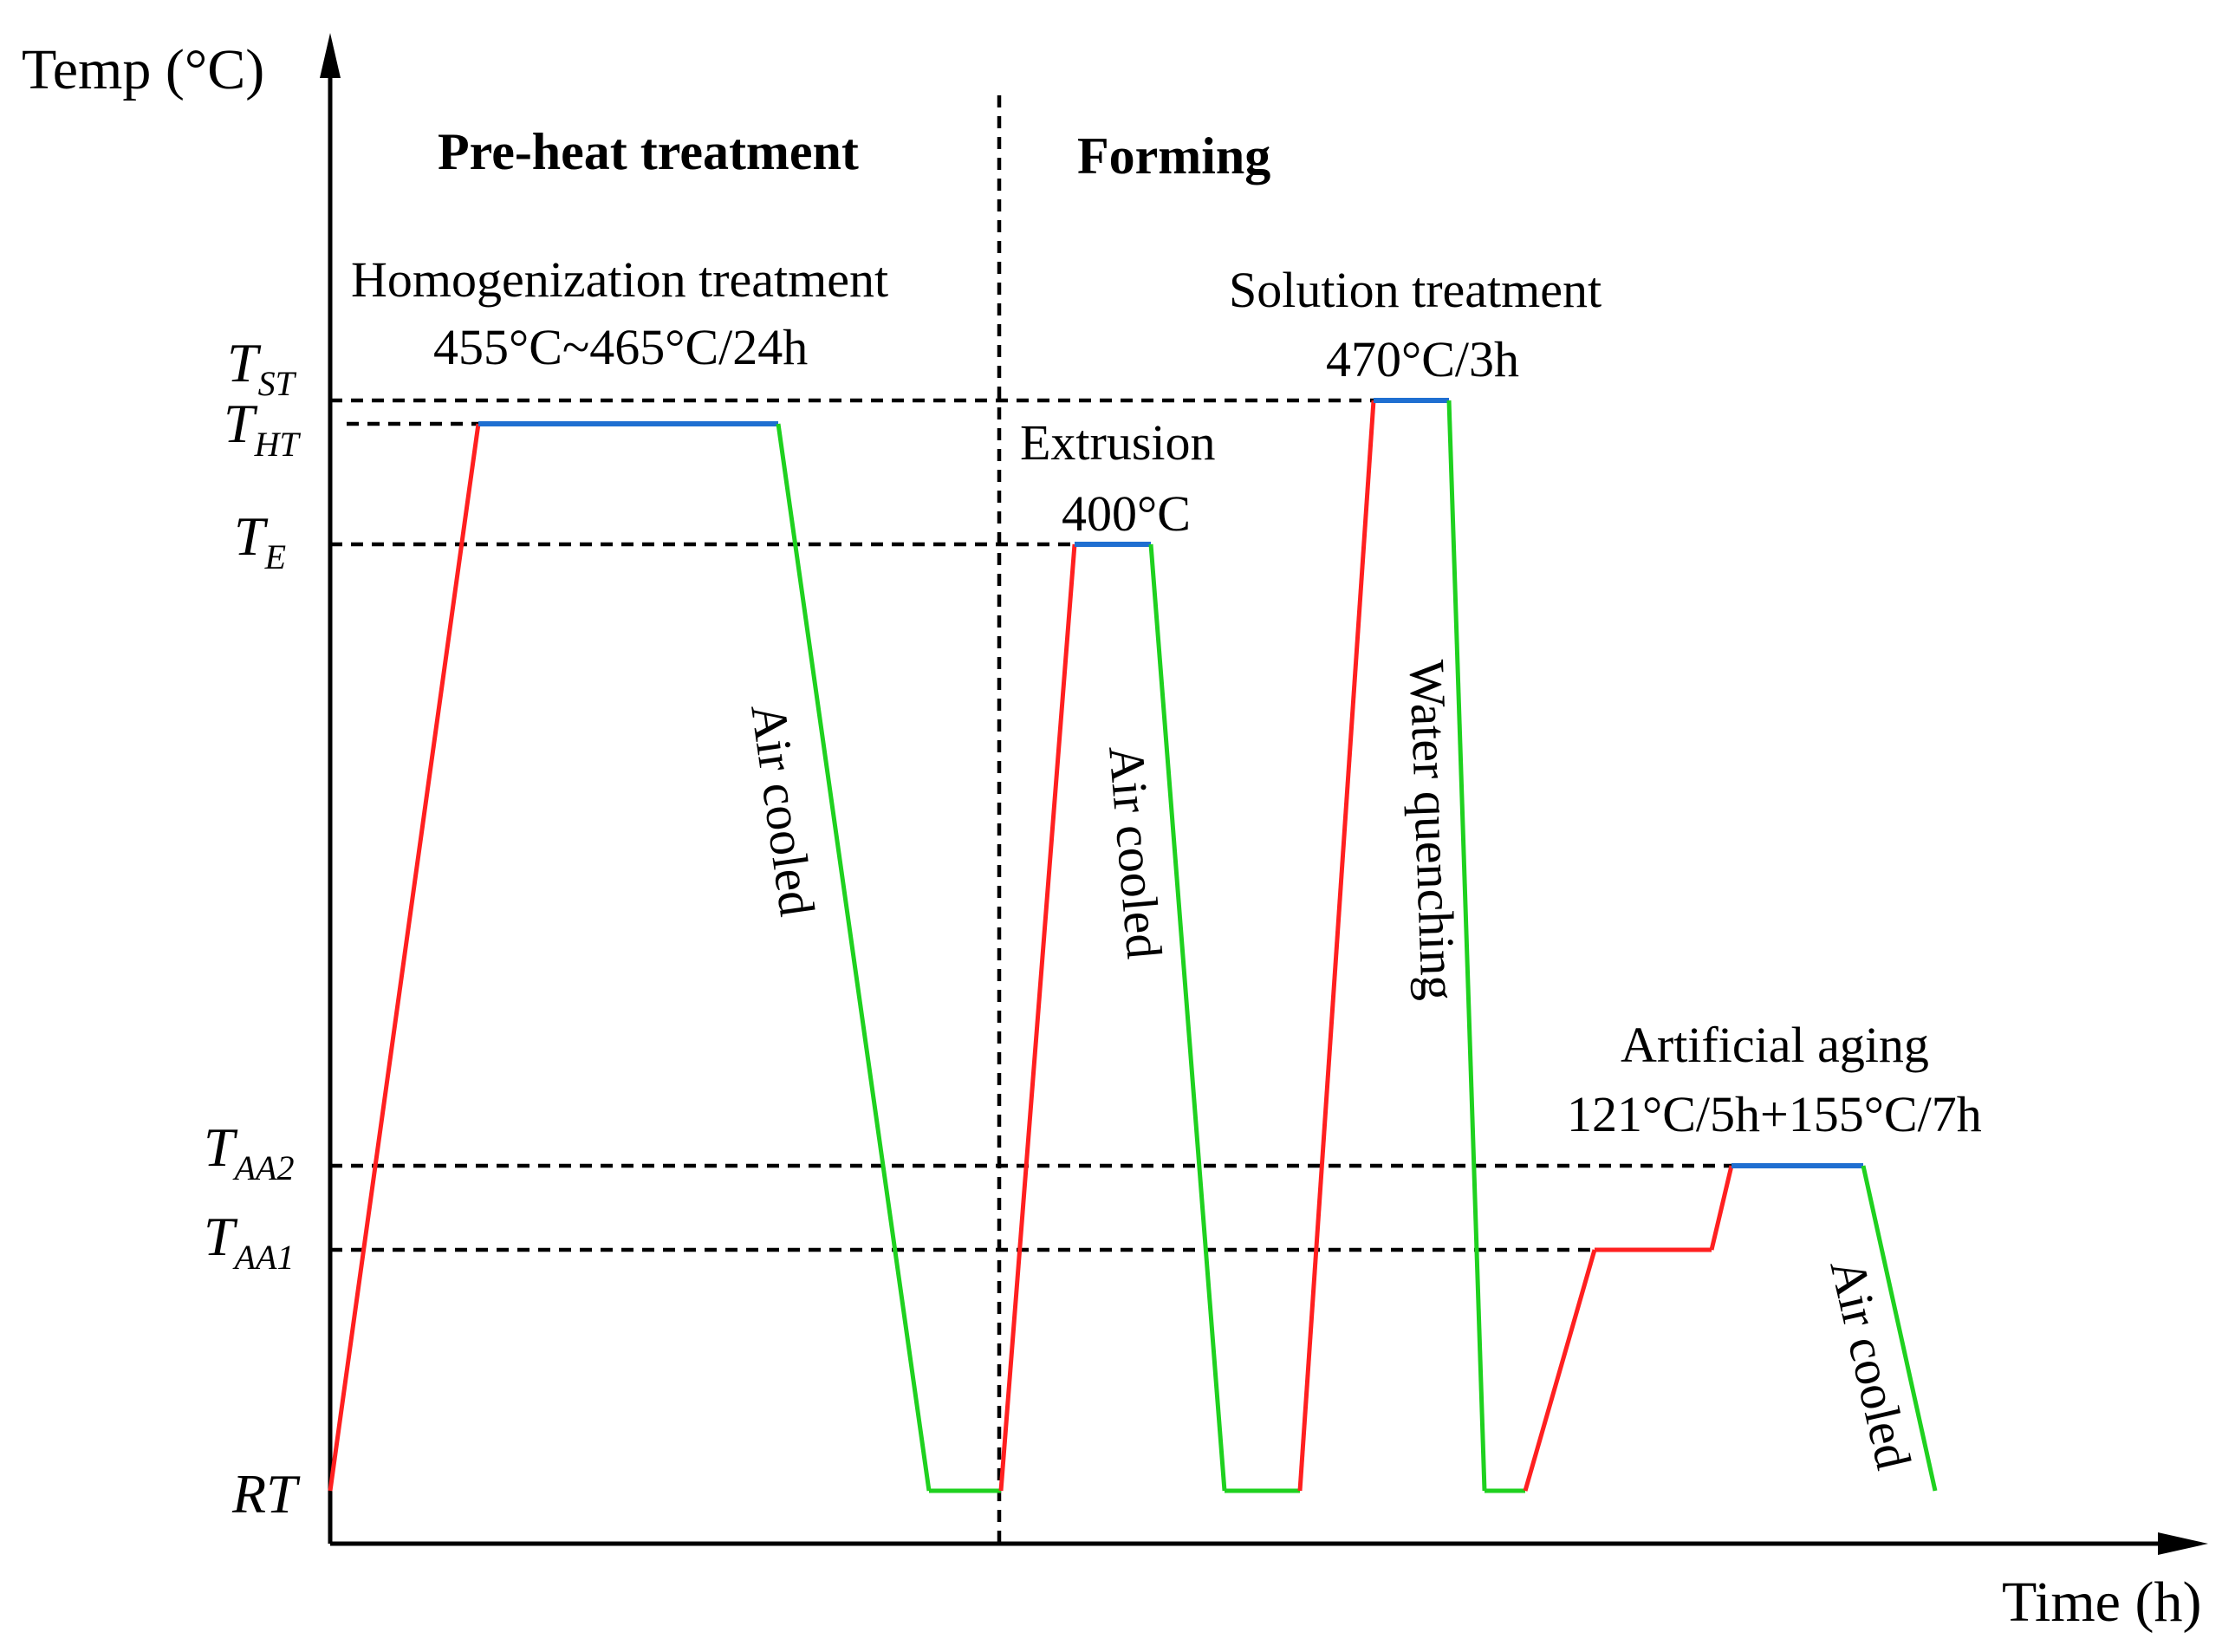  What do you see at coordinates (1126, 513) in the screenshot?
I see `extrusion-conditions: 400°C` at bounding box center [1126, 513].